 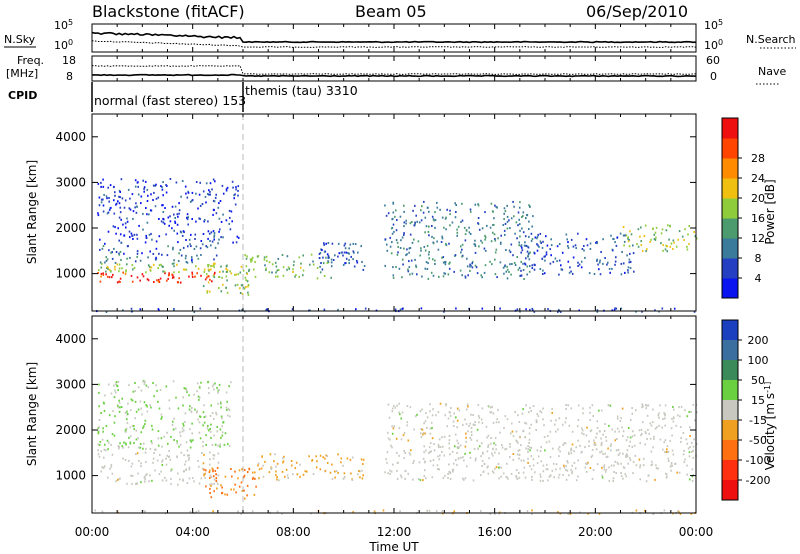 I want to click on colorbar-tick-label: 4, so click(x=758, y=278).